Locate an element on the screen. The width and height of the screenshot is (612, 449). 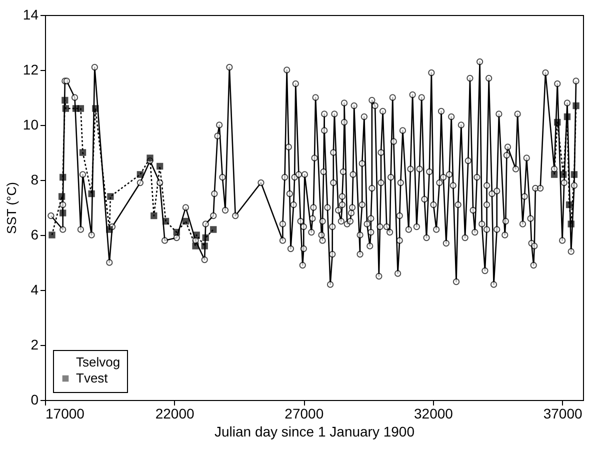
legend-label: Tvest is located at coordinates (92, 378).